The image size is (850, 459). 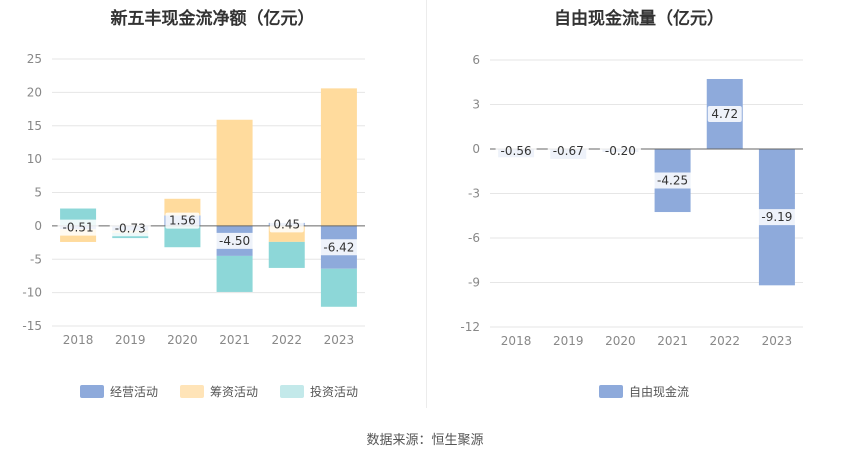 What do you see at coordinates (292, 391) in the screenshot?
I see `legend-swatch-investing` at bounding box center [292, 391].